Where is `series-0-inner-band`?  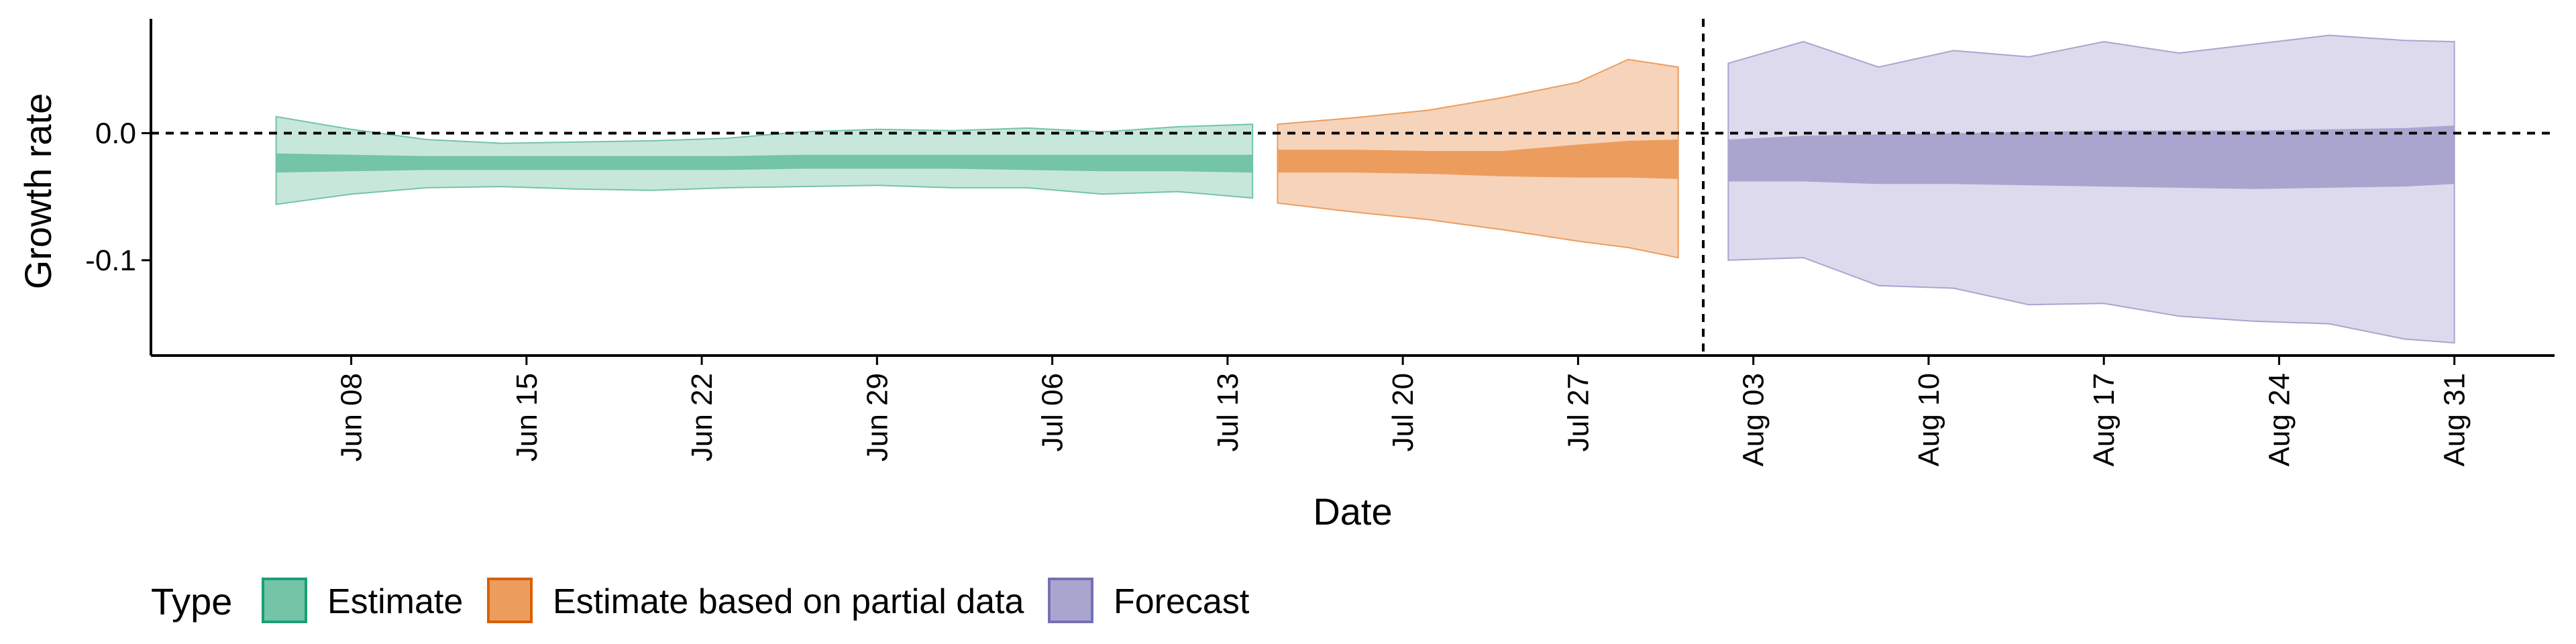 series-0-inner-band is located at coordinates (764, 163).